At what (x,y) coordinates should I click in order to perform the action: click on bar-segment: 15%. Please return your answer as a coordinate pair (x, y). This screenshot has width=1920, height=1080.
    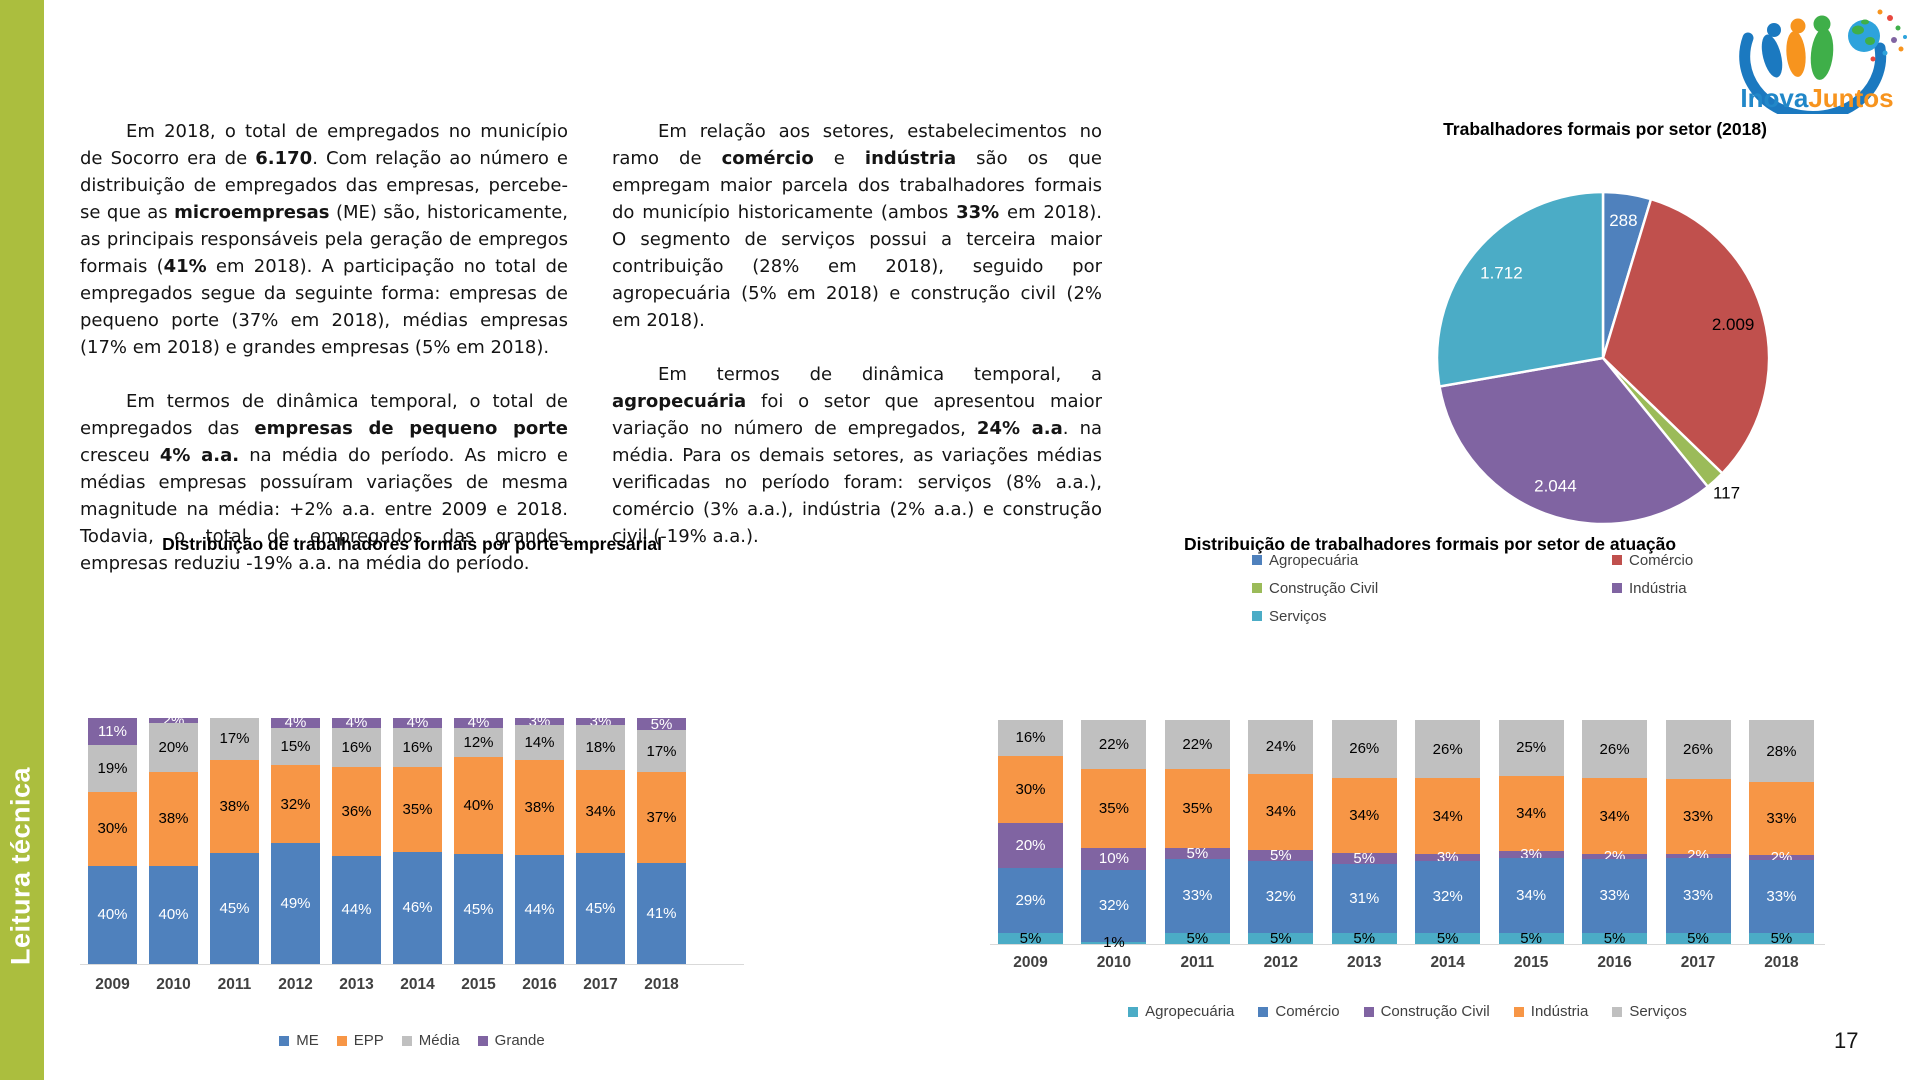
    Looking at the image, I should click on (295, 746).